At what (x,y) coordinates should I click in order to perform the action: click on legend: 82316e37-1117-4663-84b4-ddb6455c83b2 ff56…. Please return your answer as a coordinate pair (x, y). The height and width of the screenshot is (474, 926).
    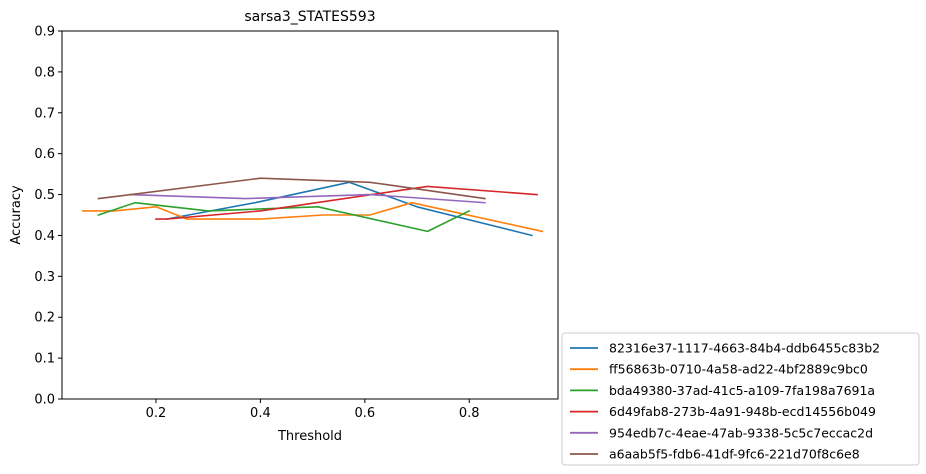
    Looking at the image, I should click on (740, 399).